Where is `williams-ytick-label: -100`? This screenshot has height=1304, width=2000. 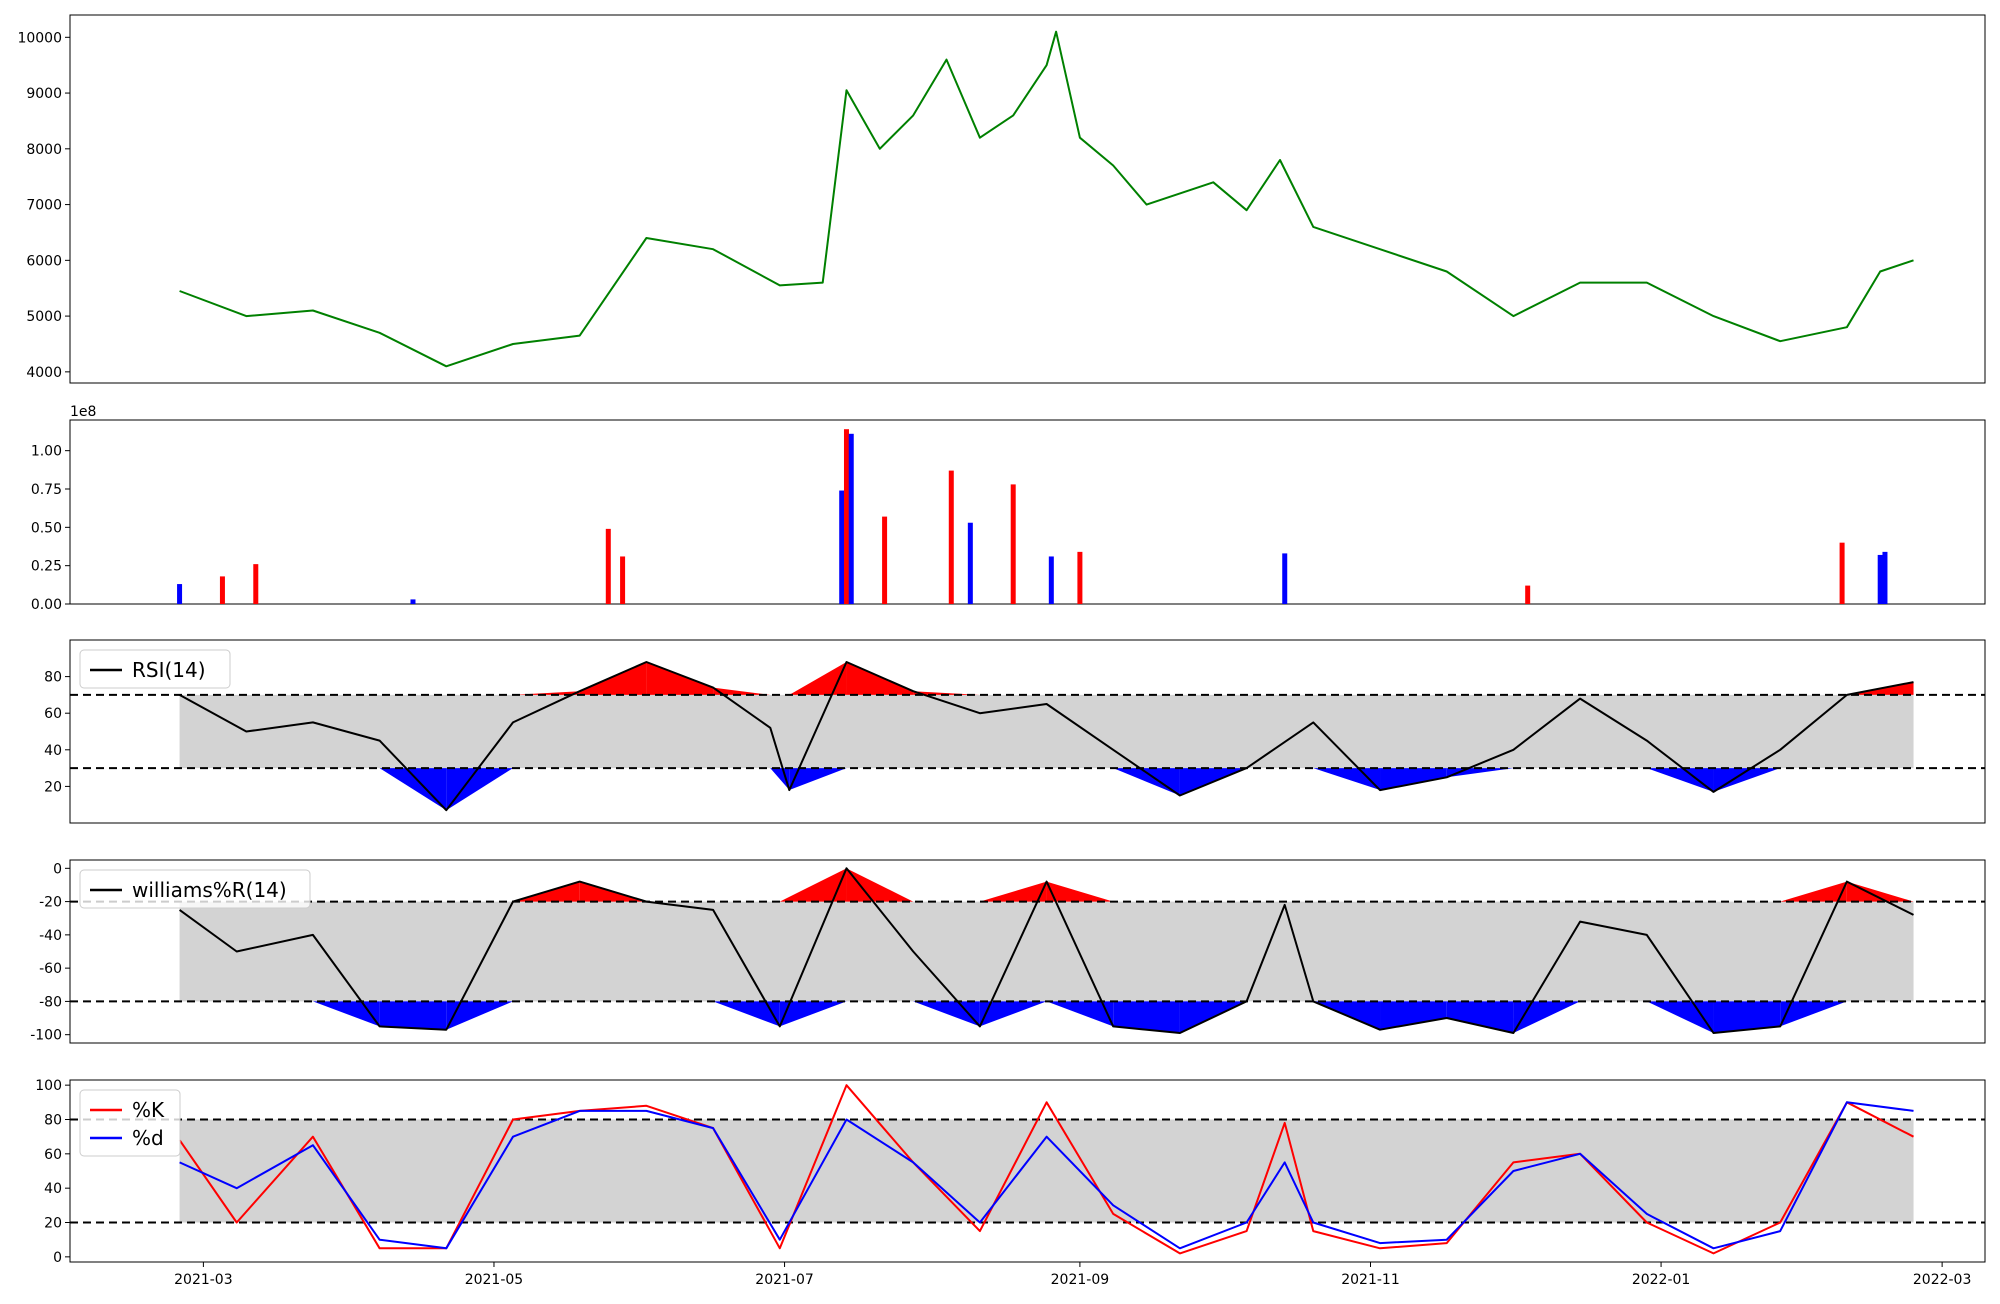 williams-ytick-label: -100 is located at coordinates (46, 1036).